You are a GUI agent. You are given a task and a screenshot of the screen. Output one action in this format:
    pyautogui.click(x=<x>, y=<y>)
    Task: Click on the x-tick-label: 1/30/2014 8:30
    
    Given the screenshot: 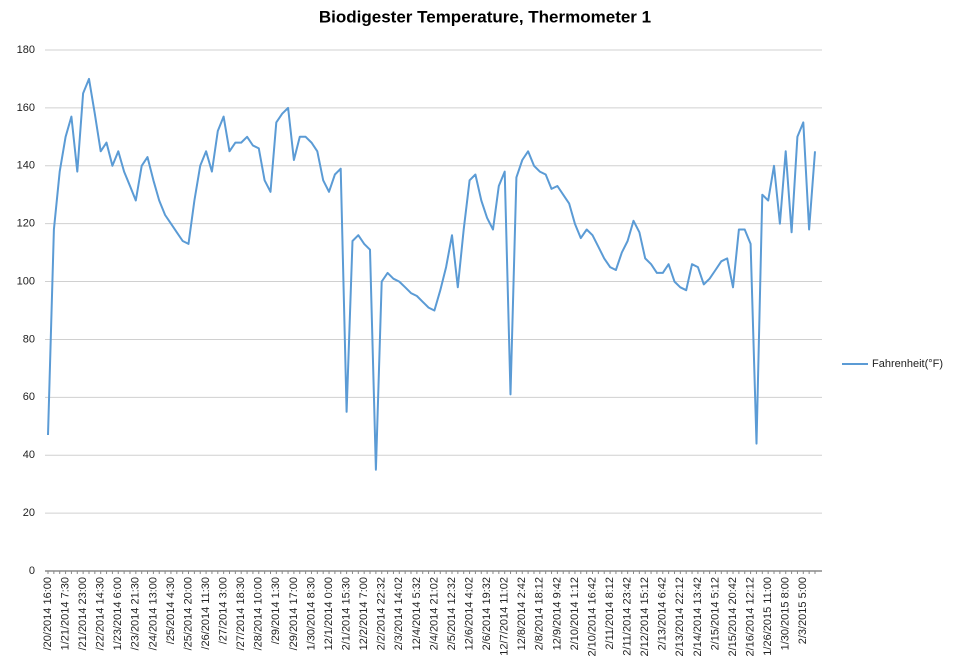 What is the action you would take?
    pyautogui.click(x=311, y=613)
    